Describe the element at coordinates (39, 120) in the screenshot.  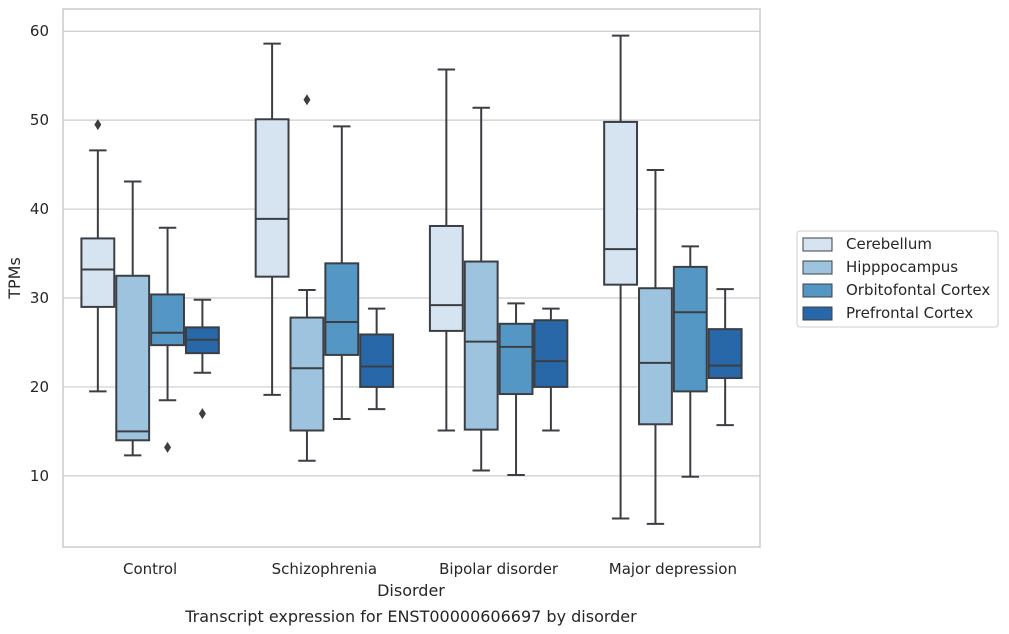
I see `y-tick-label: 50` at that location.